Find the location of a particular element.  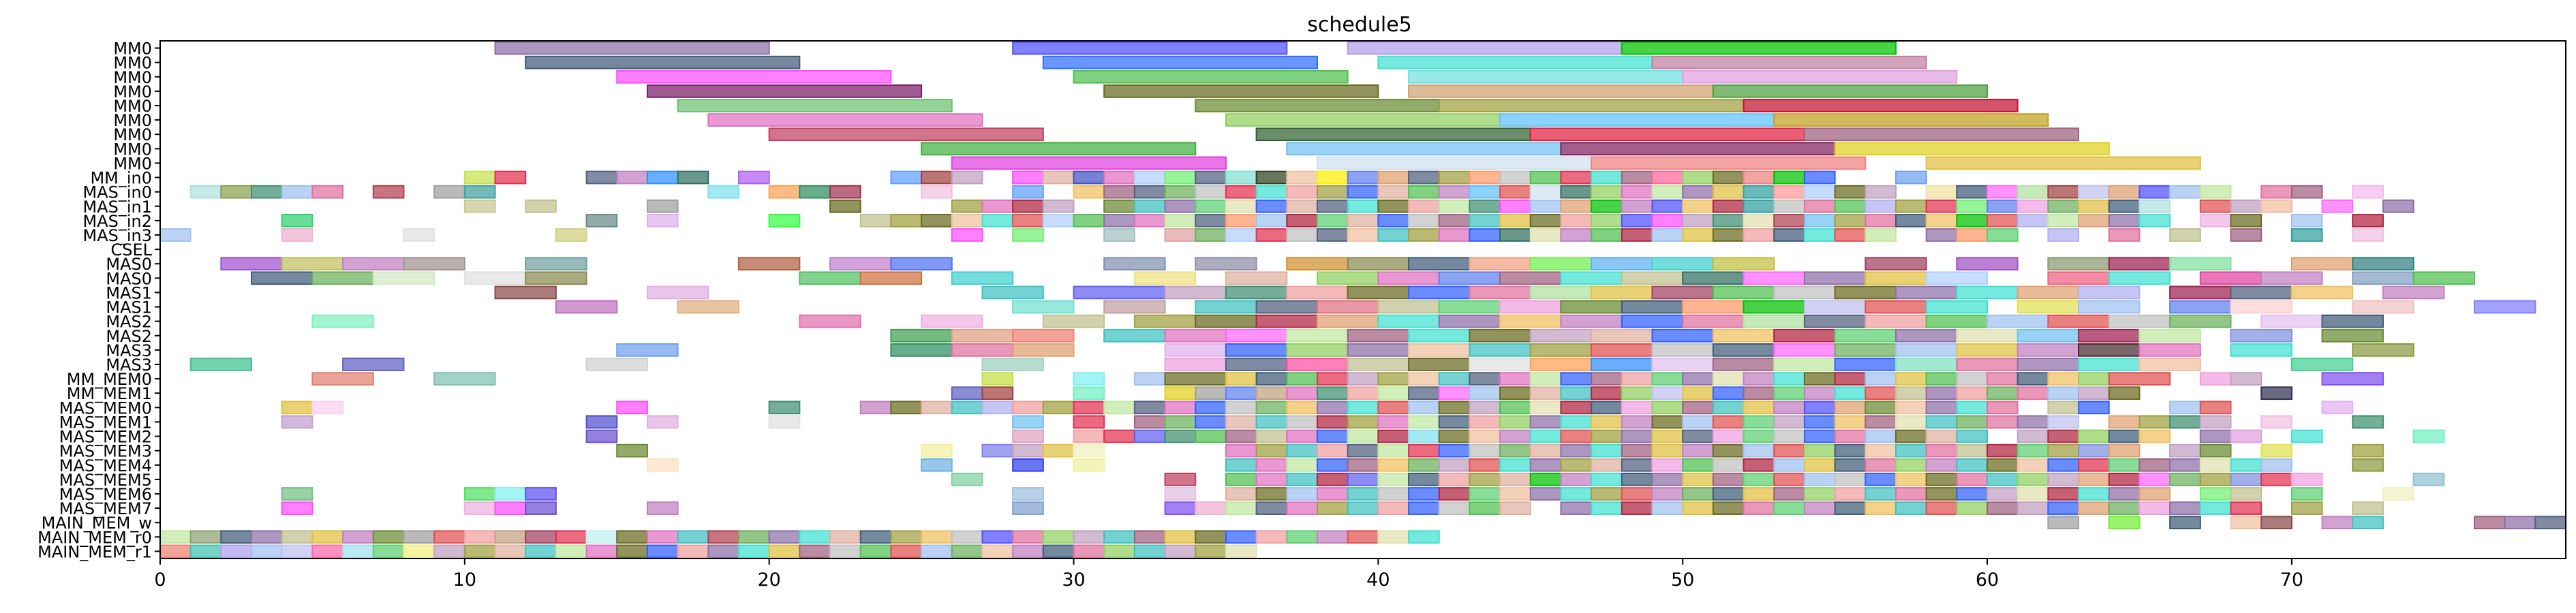

y-tick-label: MAS_MEM6 is located at coordinates (105, 494).